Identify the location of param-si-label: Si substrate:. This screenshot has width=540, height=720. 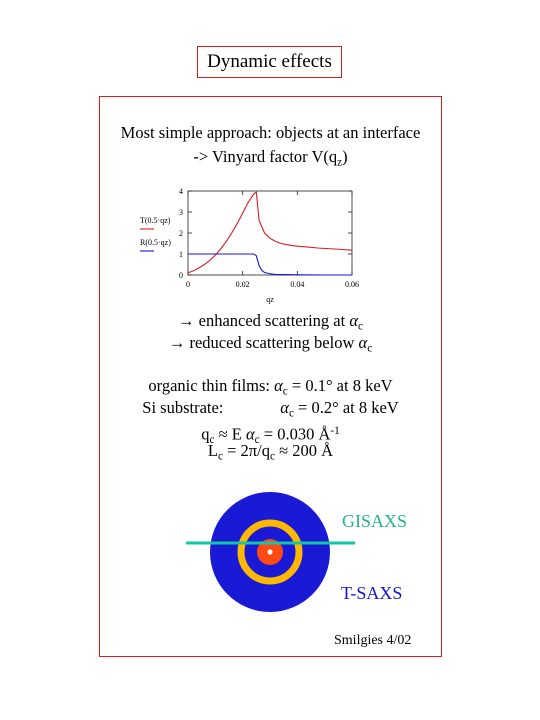
(183, 407).